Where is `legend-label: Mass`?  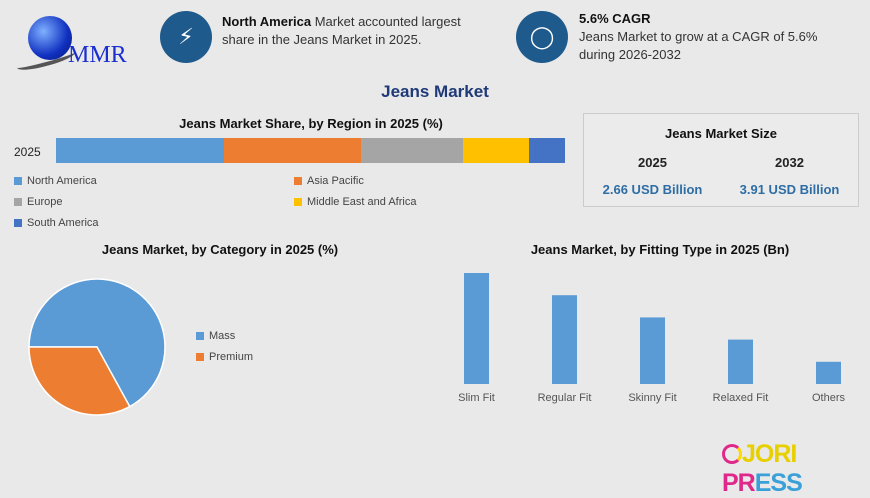
legend-label: Mass is located at coordinates (222, 336).